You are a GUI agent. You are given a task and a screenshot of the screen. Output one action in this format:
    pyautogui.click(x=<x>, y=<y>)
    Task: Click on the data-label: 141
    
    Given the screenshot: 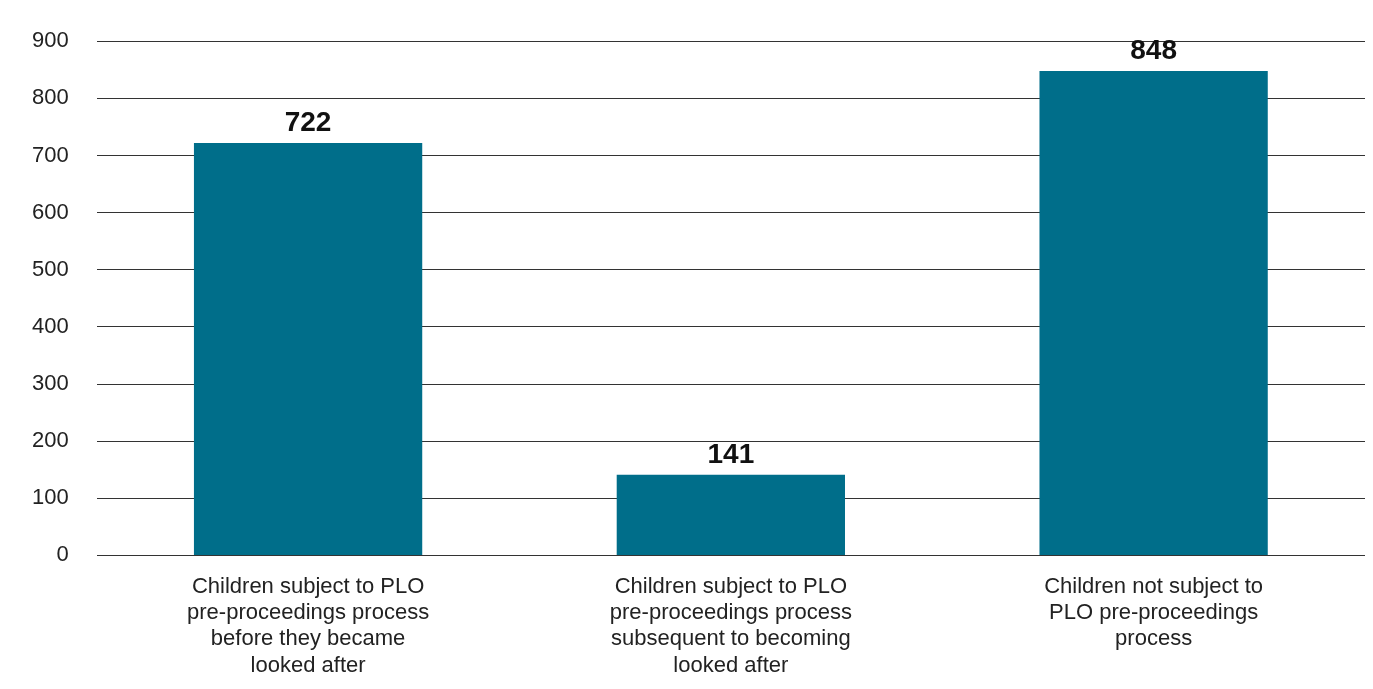 What is the action you would take?
    pyautogui.click(x=731, y=453)
    